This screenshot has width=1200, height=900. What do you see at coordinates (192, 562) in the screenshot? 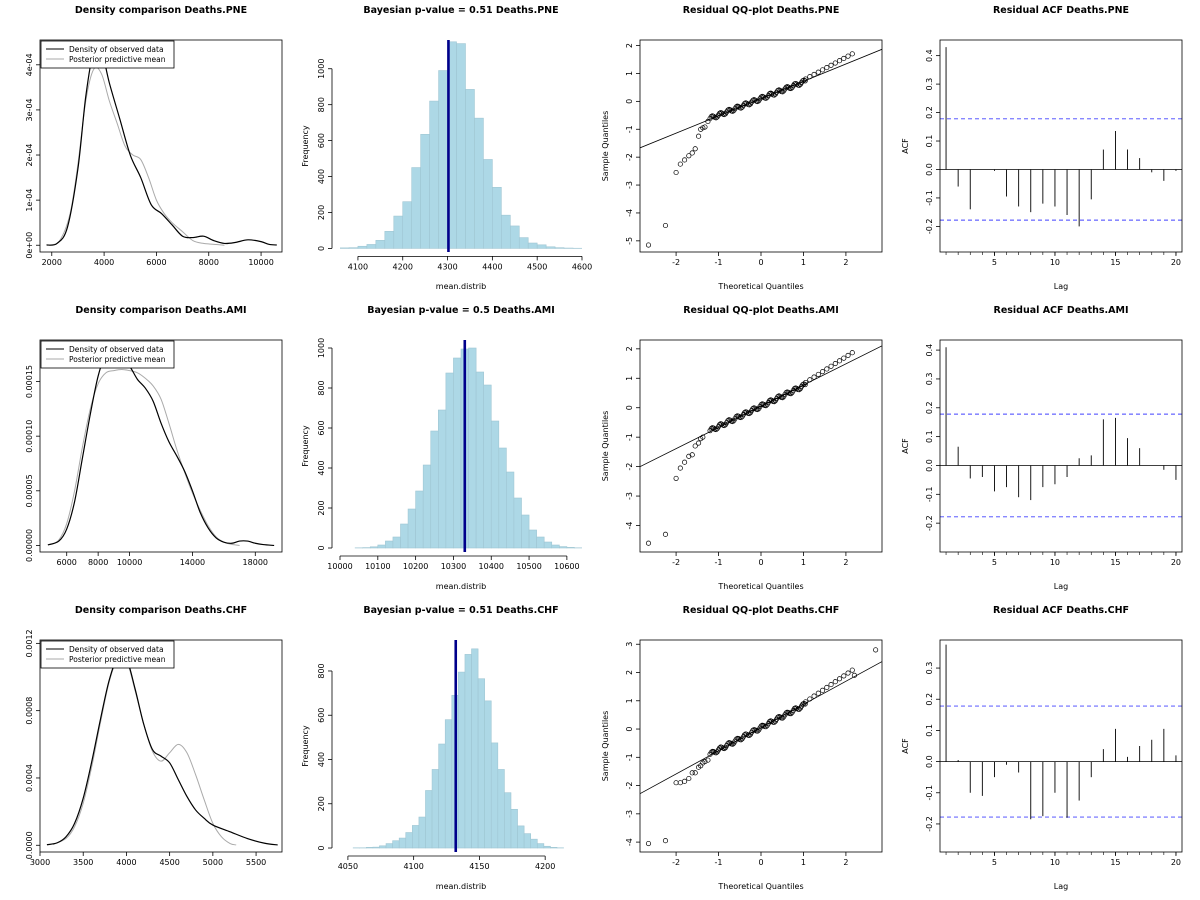
I see `x-tick-label: 14000` at bounding box center [192, 562].